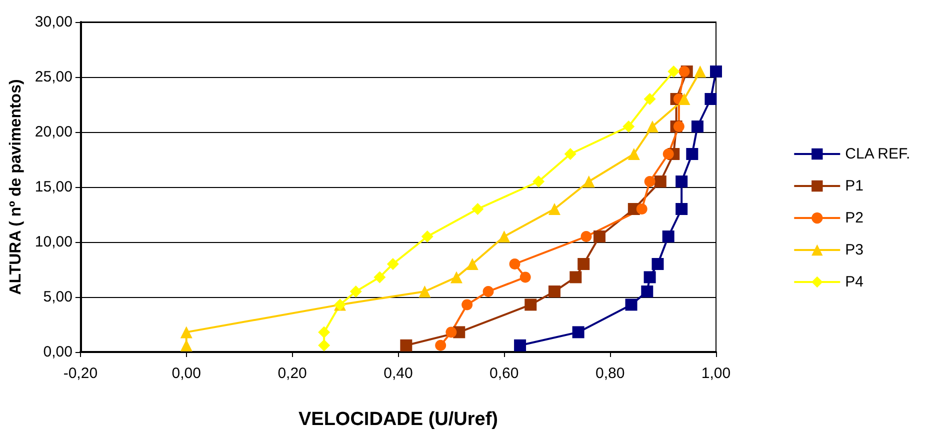 This screenshot has width=928, height=436. I want to click on x-tick-label: 0,20, so click(292, 373).